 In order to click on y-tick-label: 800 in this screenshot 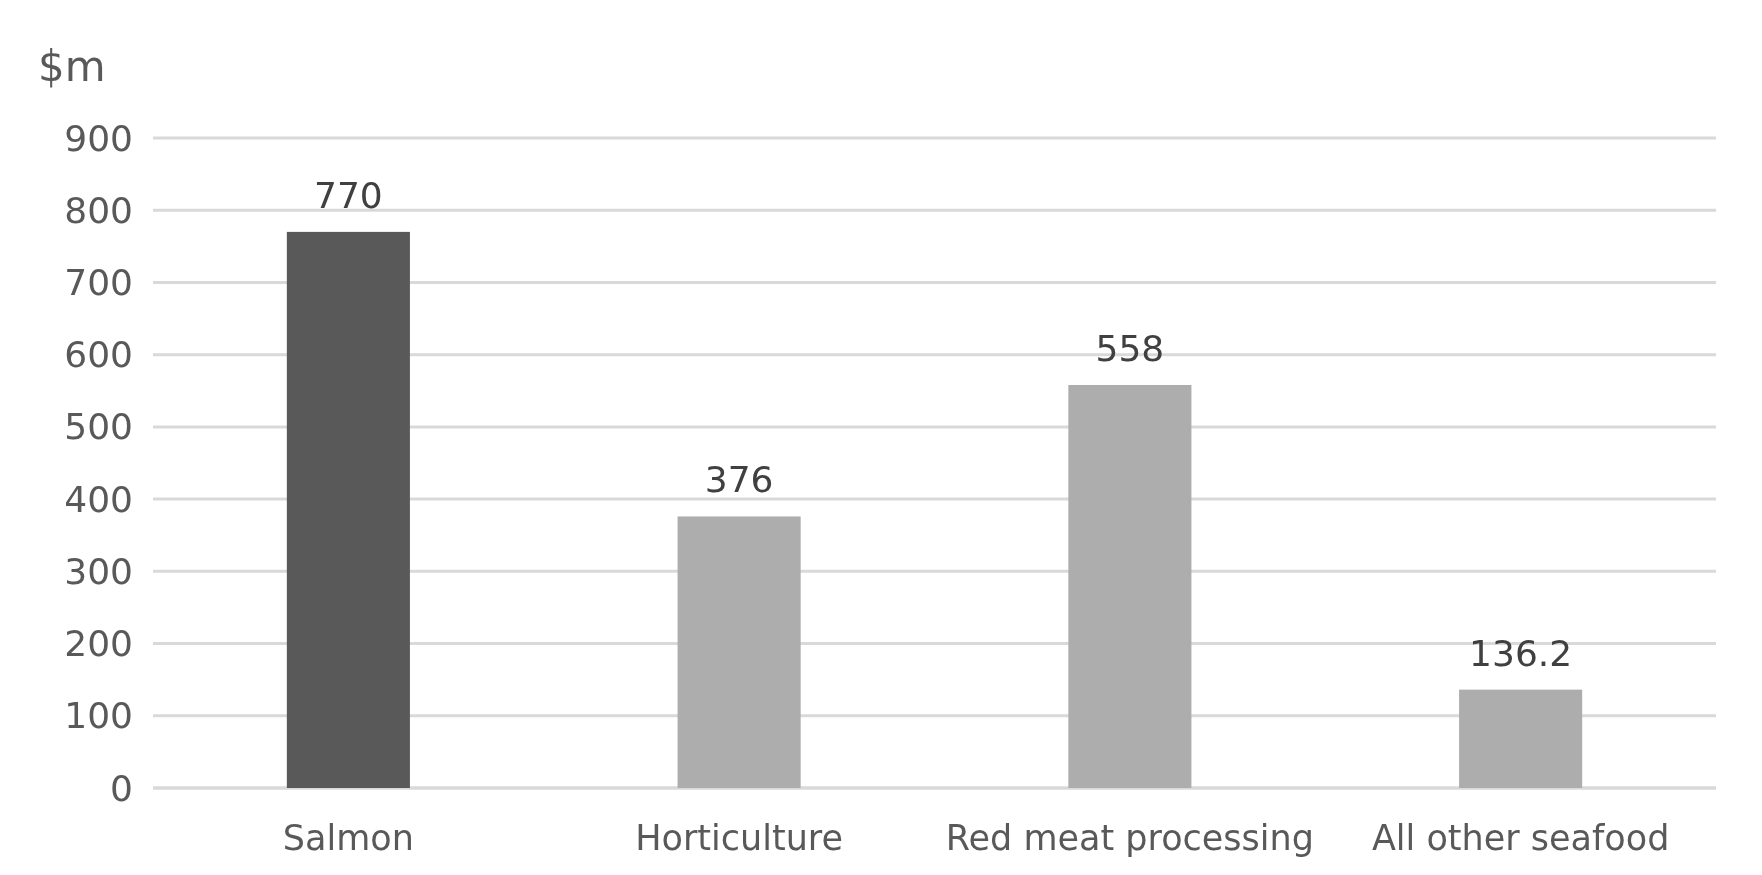, I will do `click(98, 210)`.